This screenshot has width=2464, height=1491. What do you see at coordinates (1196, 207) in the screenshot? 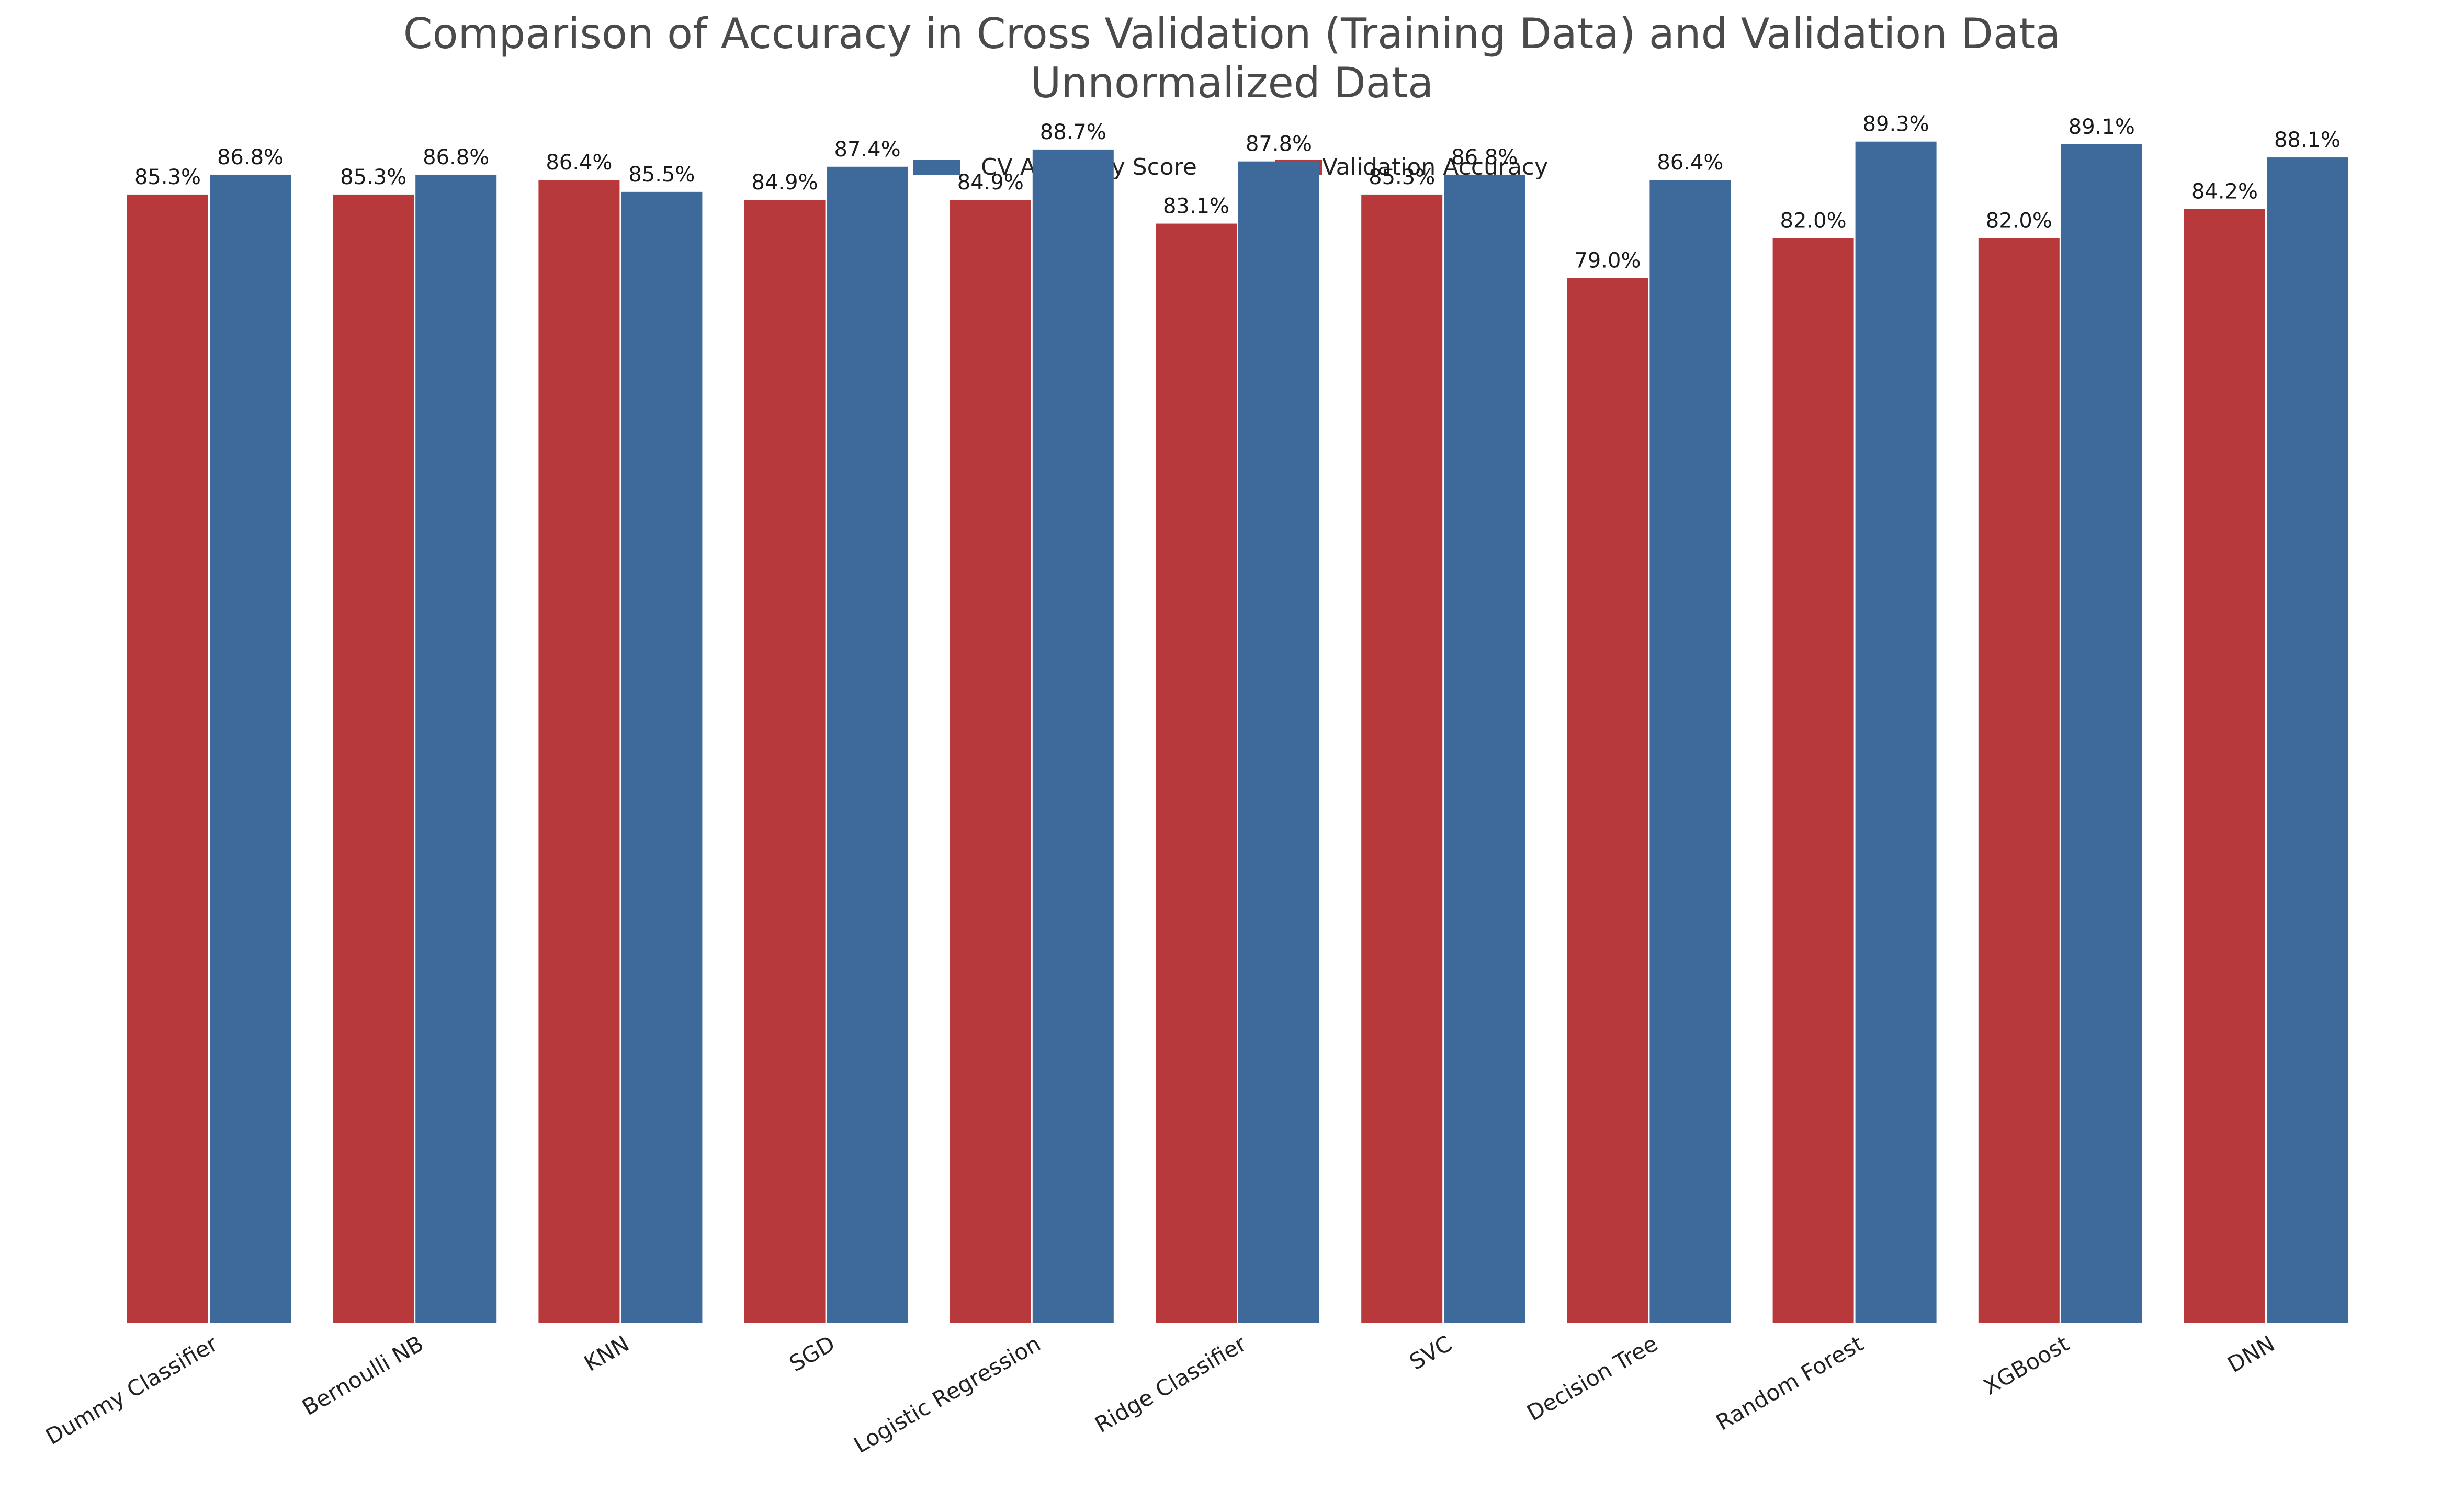
I see `bar-label-validation-accuracy-ridge-classifier: 83.1%` at bounding box center [1196, 207].